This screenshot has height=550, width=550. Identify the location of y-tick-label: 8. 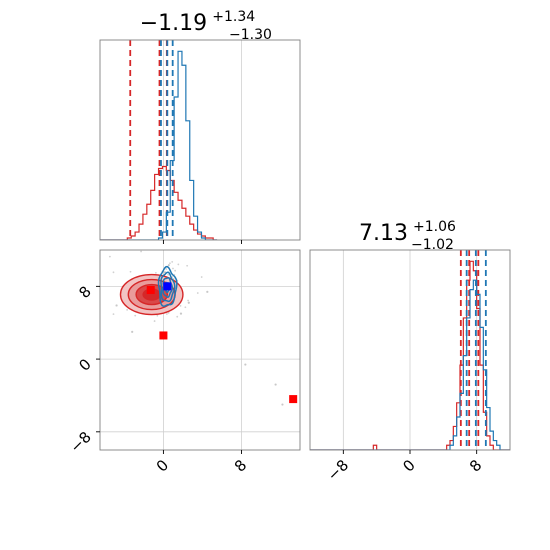
(84, 291).